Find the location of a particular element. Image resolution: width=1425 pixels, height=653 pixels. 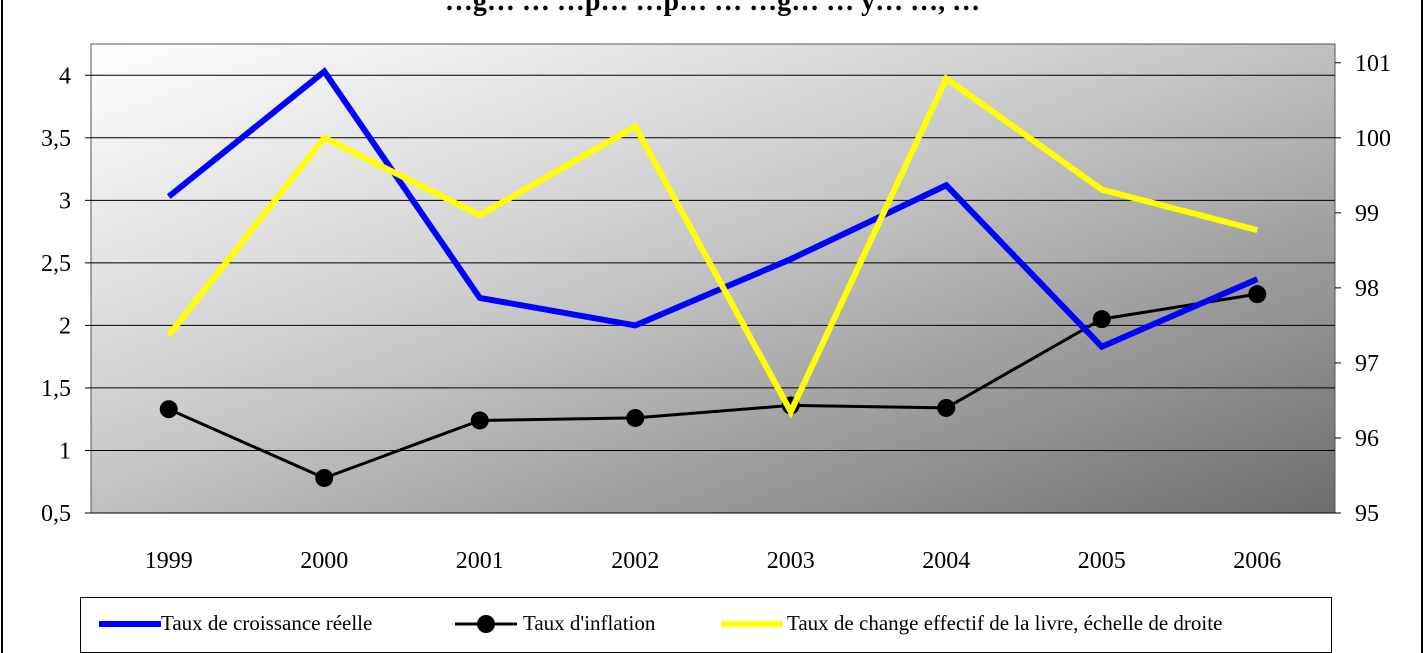

x-tick-label: 2005 is located at coordinates (1102, 561).